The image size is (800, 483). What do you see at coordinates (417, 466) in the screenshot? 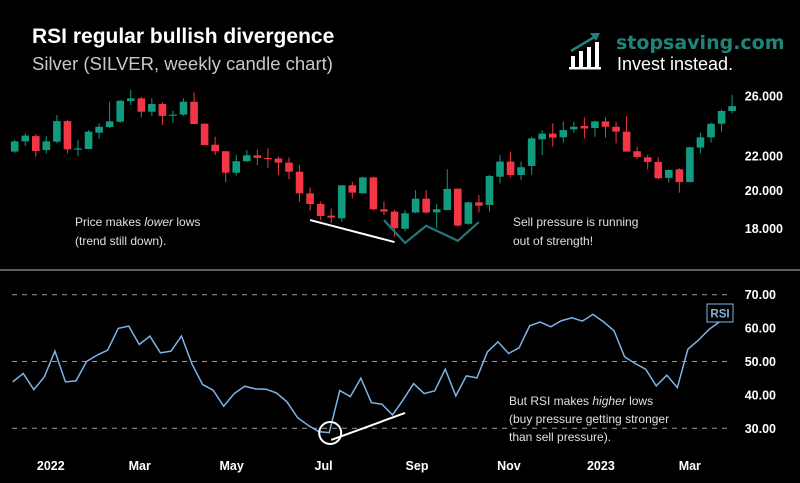
I see `x-tick-label: Sep` at bounding box center [417, 466].